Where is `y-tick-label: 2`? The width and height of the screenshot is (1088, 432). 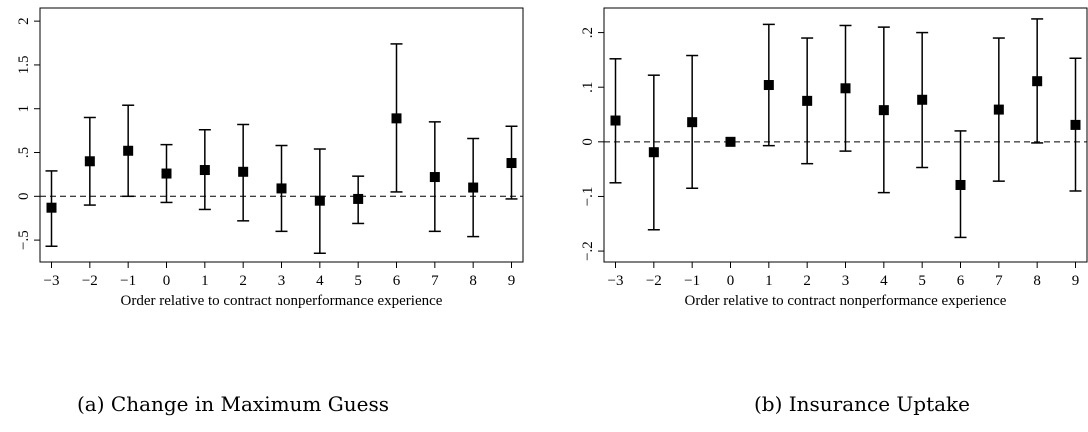 y-tick-label: 2 is located at coordinates (24, 21).